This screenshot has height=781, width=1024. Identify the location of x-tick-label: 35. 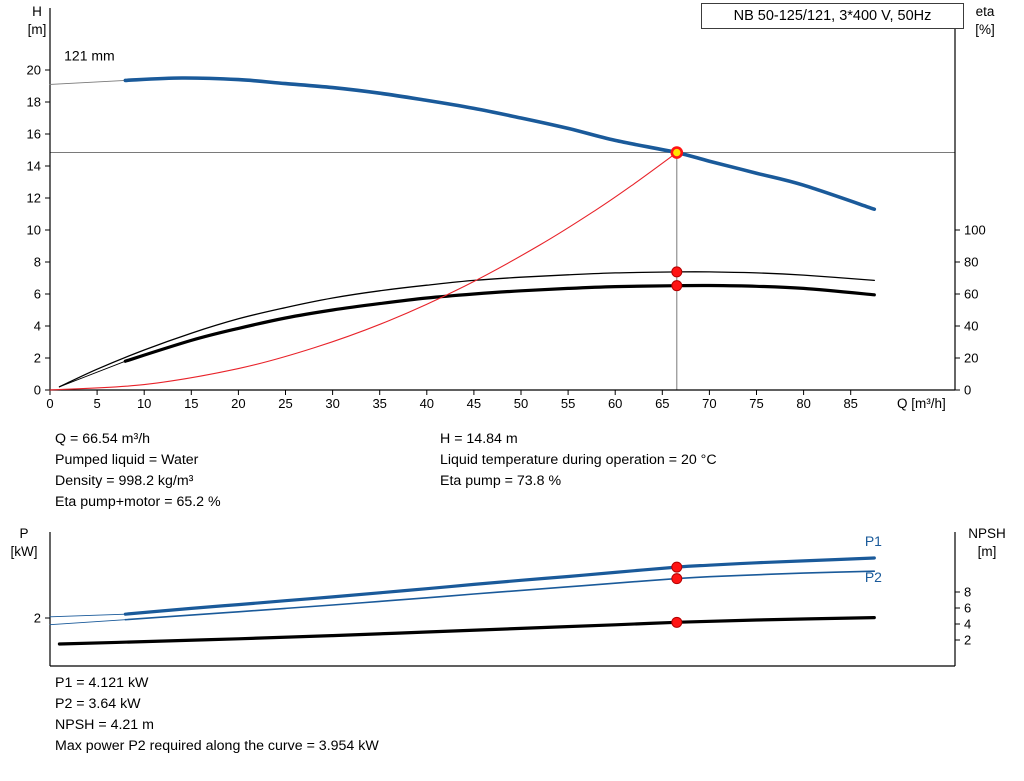
(379, 403).